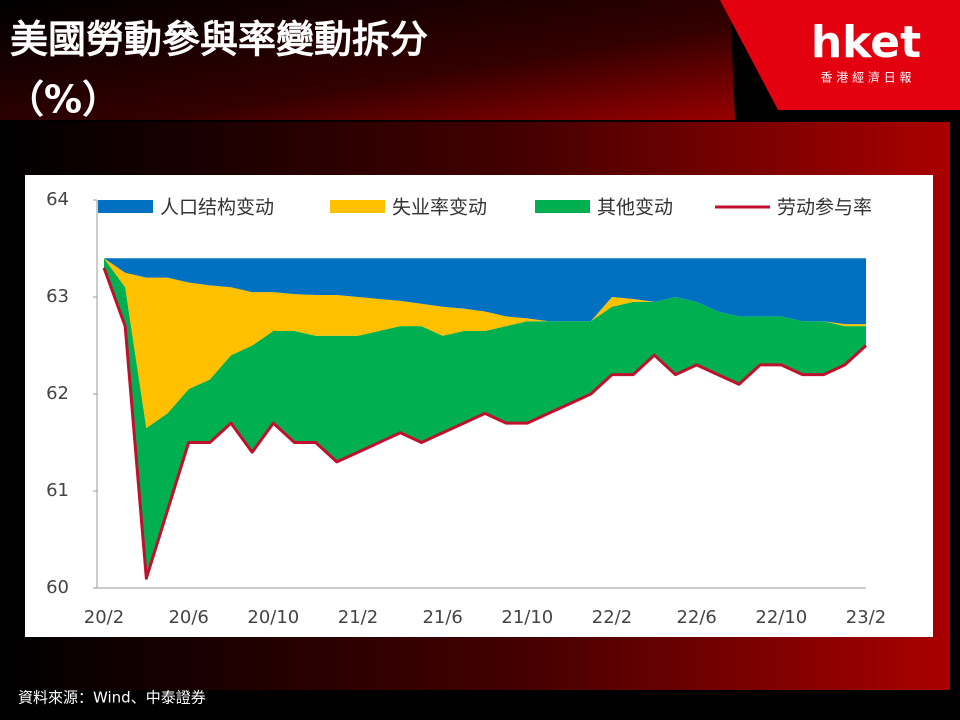 Image resolution: width=960 pixels, height=720 pixels. What do you see at coordinates (57, 490) in the screenshot?
I see `y-tick-label: 61` at bounding box center [57, 490].